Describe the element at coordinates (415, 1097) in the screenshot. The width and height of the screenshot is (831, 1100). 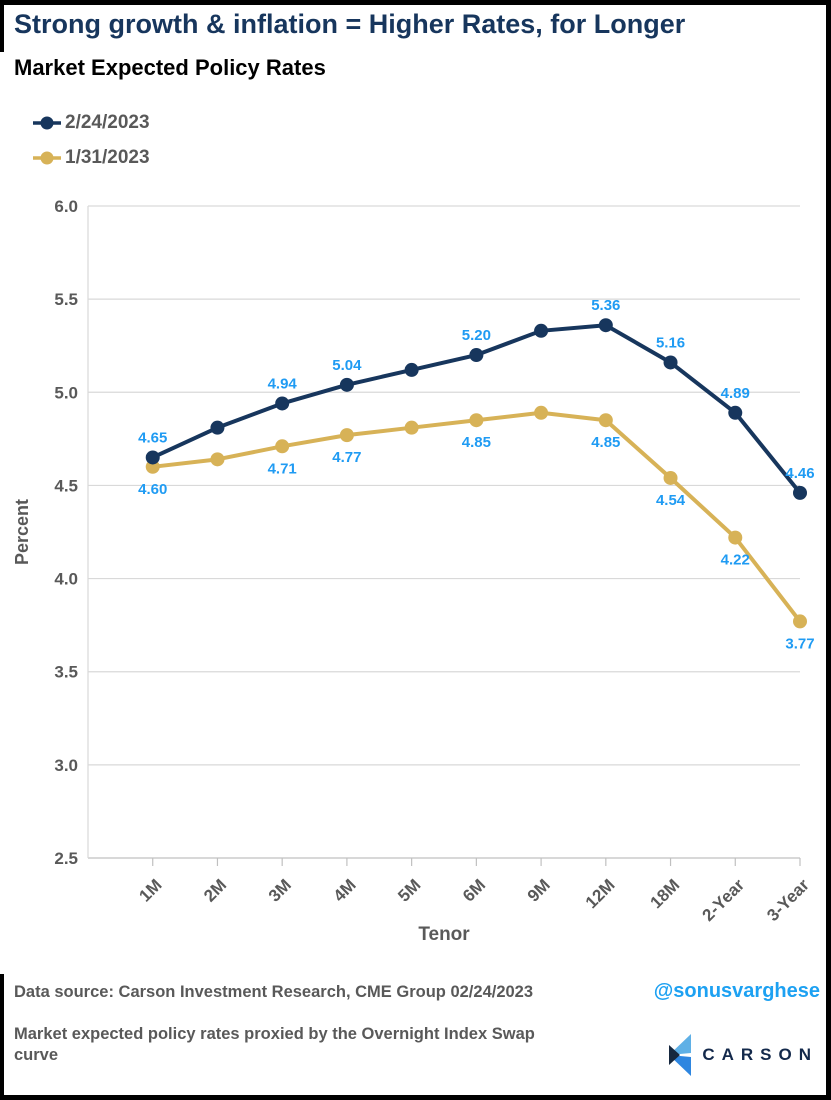
I see `frame-border-bottom` at that location.